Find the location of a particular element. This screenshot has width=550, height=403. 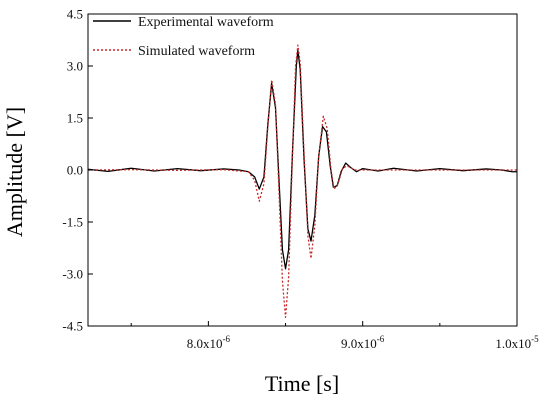

x-tick-label: 8.0x10⁻⁶ is located at coordinates (209, 342).